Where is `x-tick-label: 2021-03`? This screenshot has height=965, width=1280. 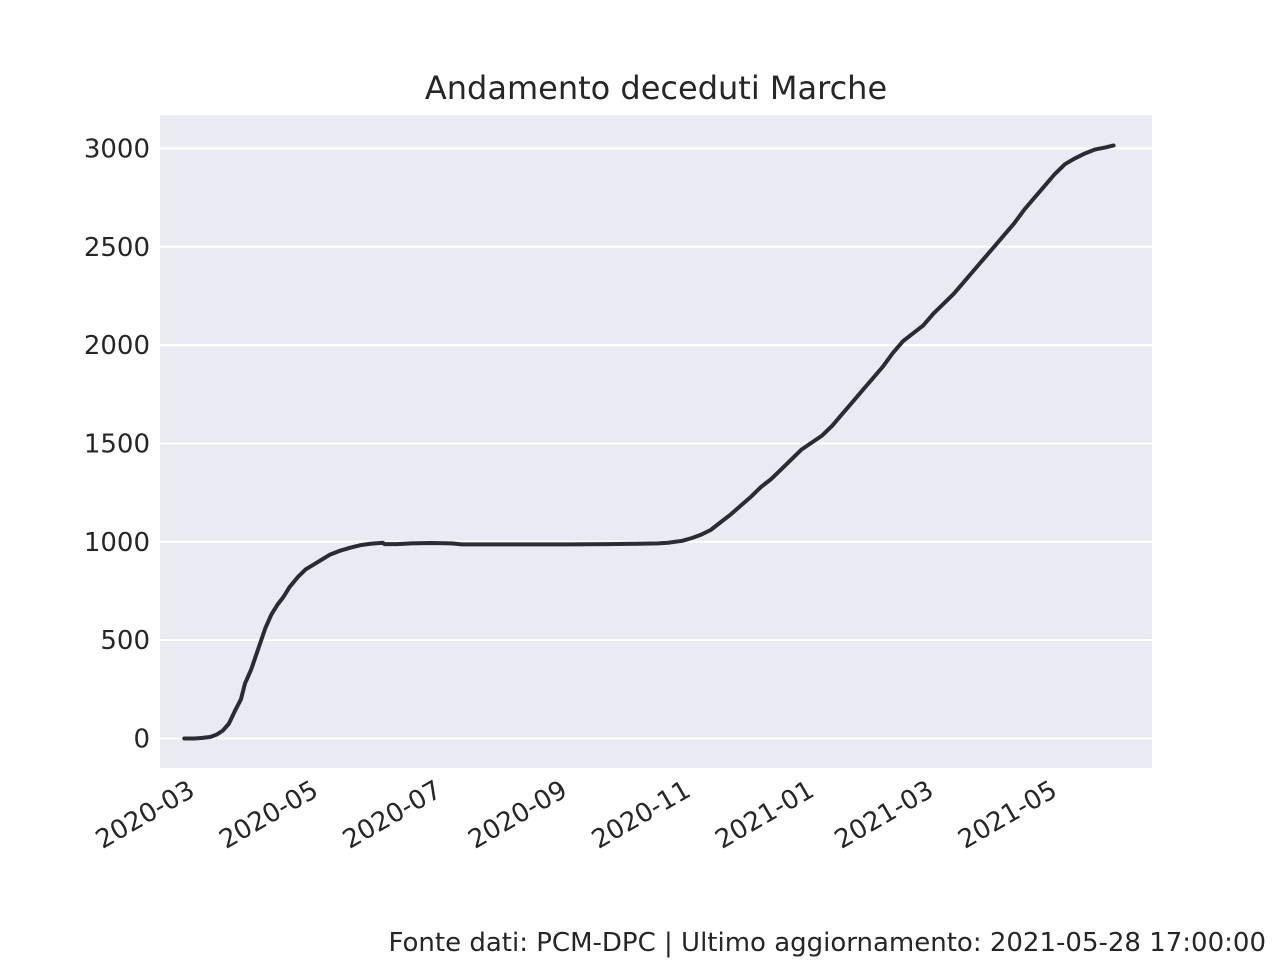 x-tick-label: 2021-03 is located at coordinates (884, 815).